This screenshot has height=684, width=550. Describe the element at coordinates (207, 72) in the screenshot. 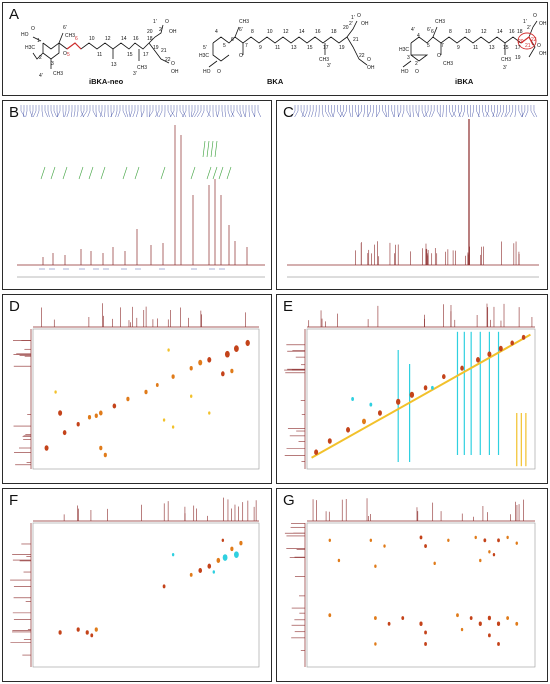

I see `svg-text: HO` at that location.